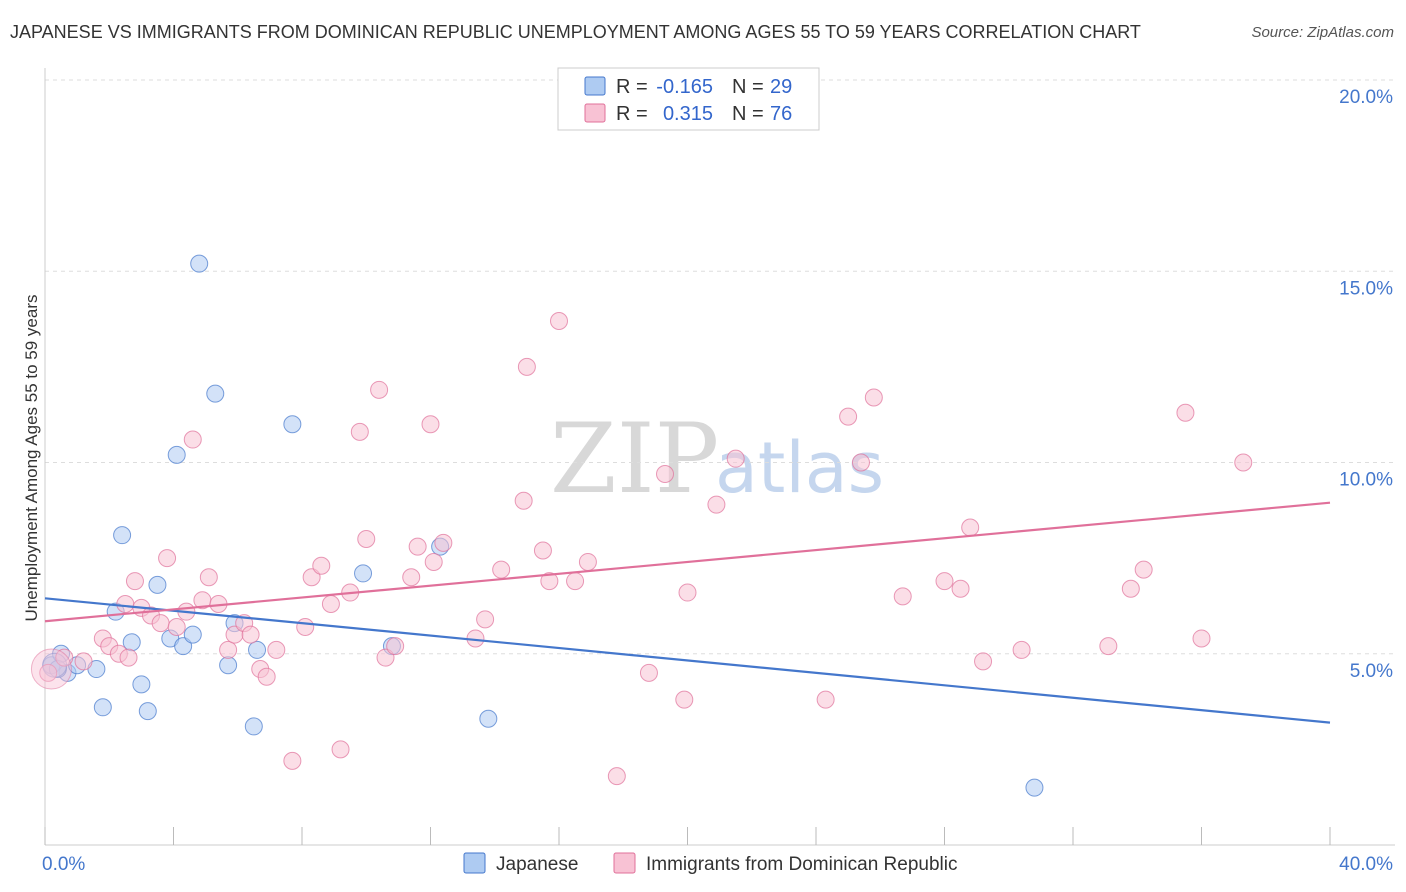  Describe the element at coordinates (474, 863) in the screenshot. I see `bottom-legend-swatch-japanese` at that location.